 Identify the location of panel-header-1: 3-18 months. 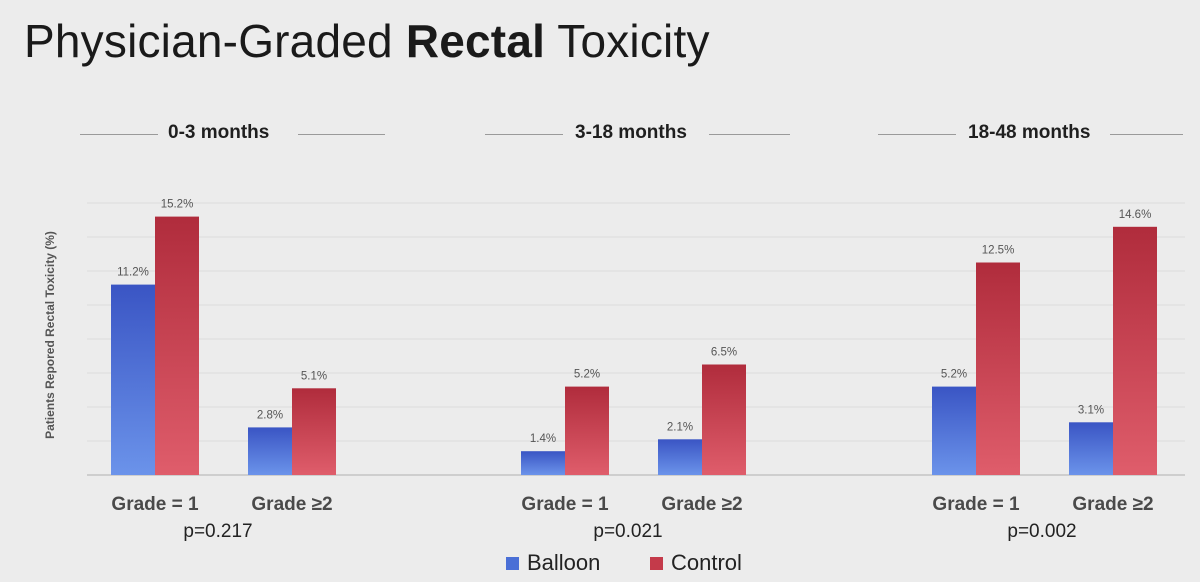
(637, 134).